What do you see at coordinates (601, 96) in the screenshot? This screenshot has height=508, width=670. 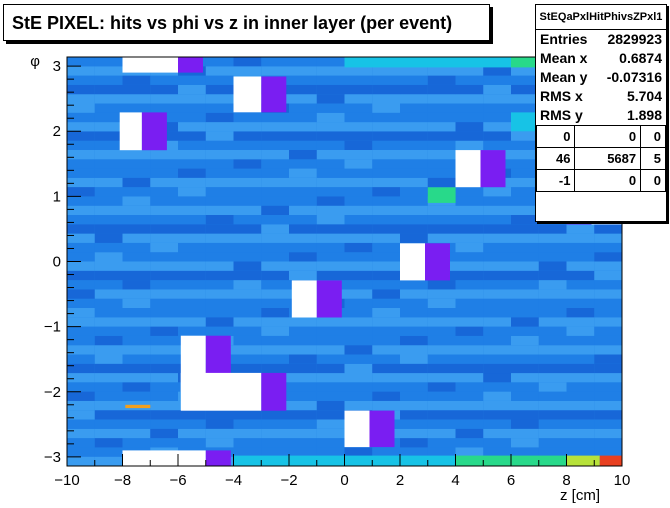 I see `stats-row-rms-x: RMS x 5.704` at bounding box center [601, 96].